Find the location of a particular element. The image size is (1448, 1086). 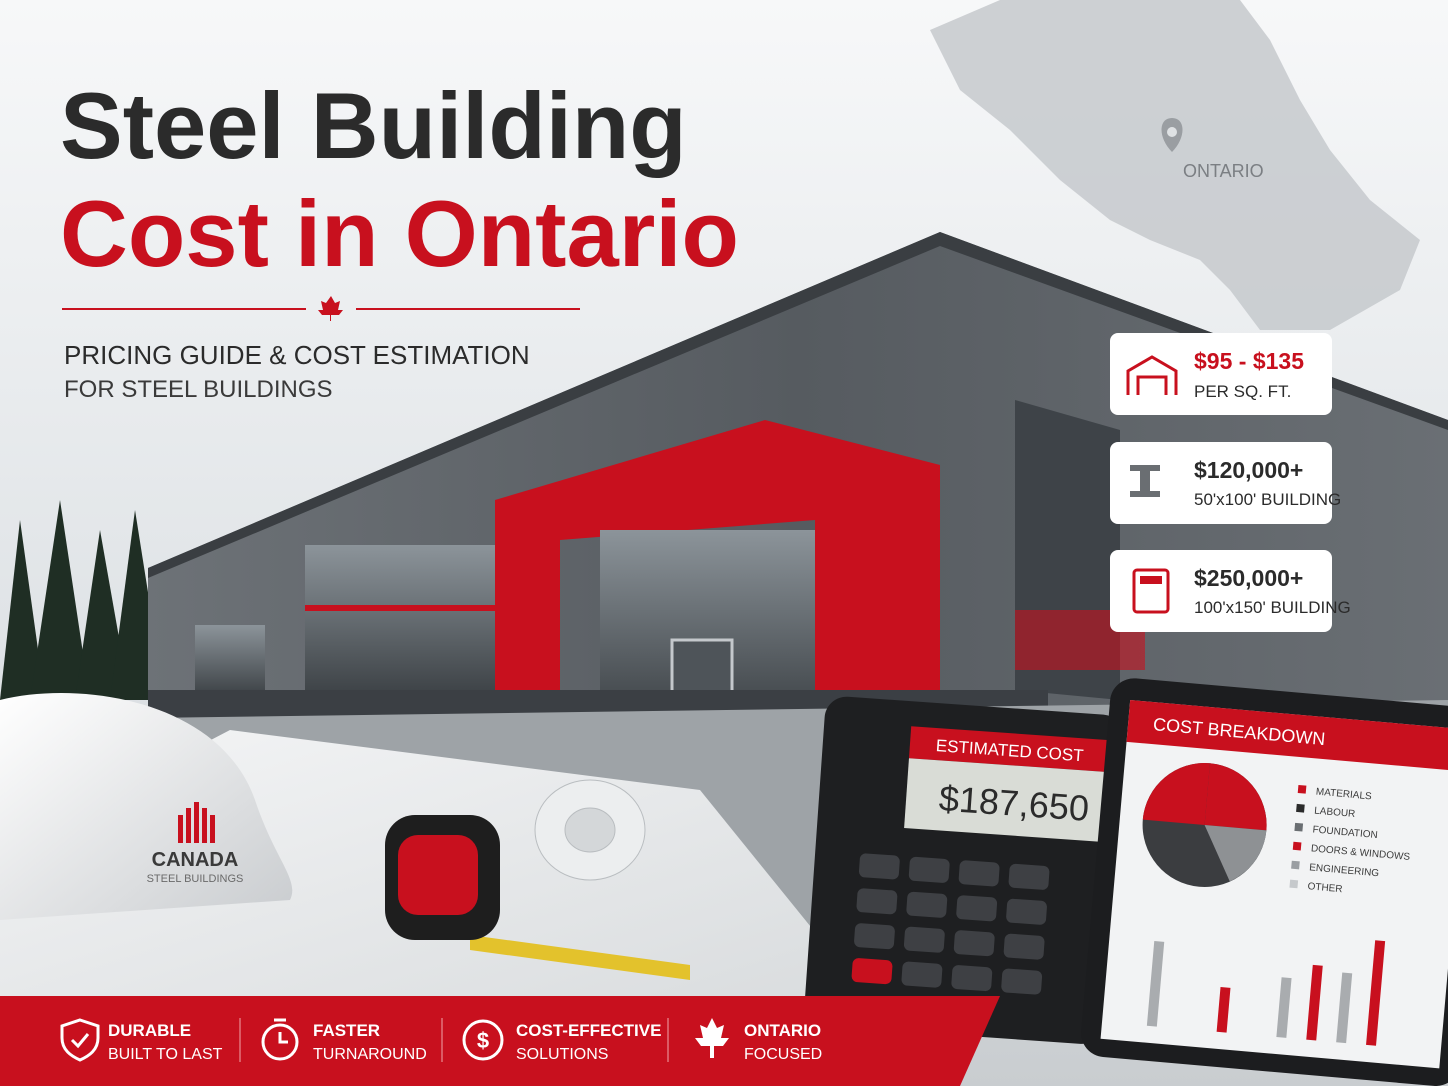

tape-measure is located at coordinates (537, 897).